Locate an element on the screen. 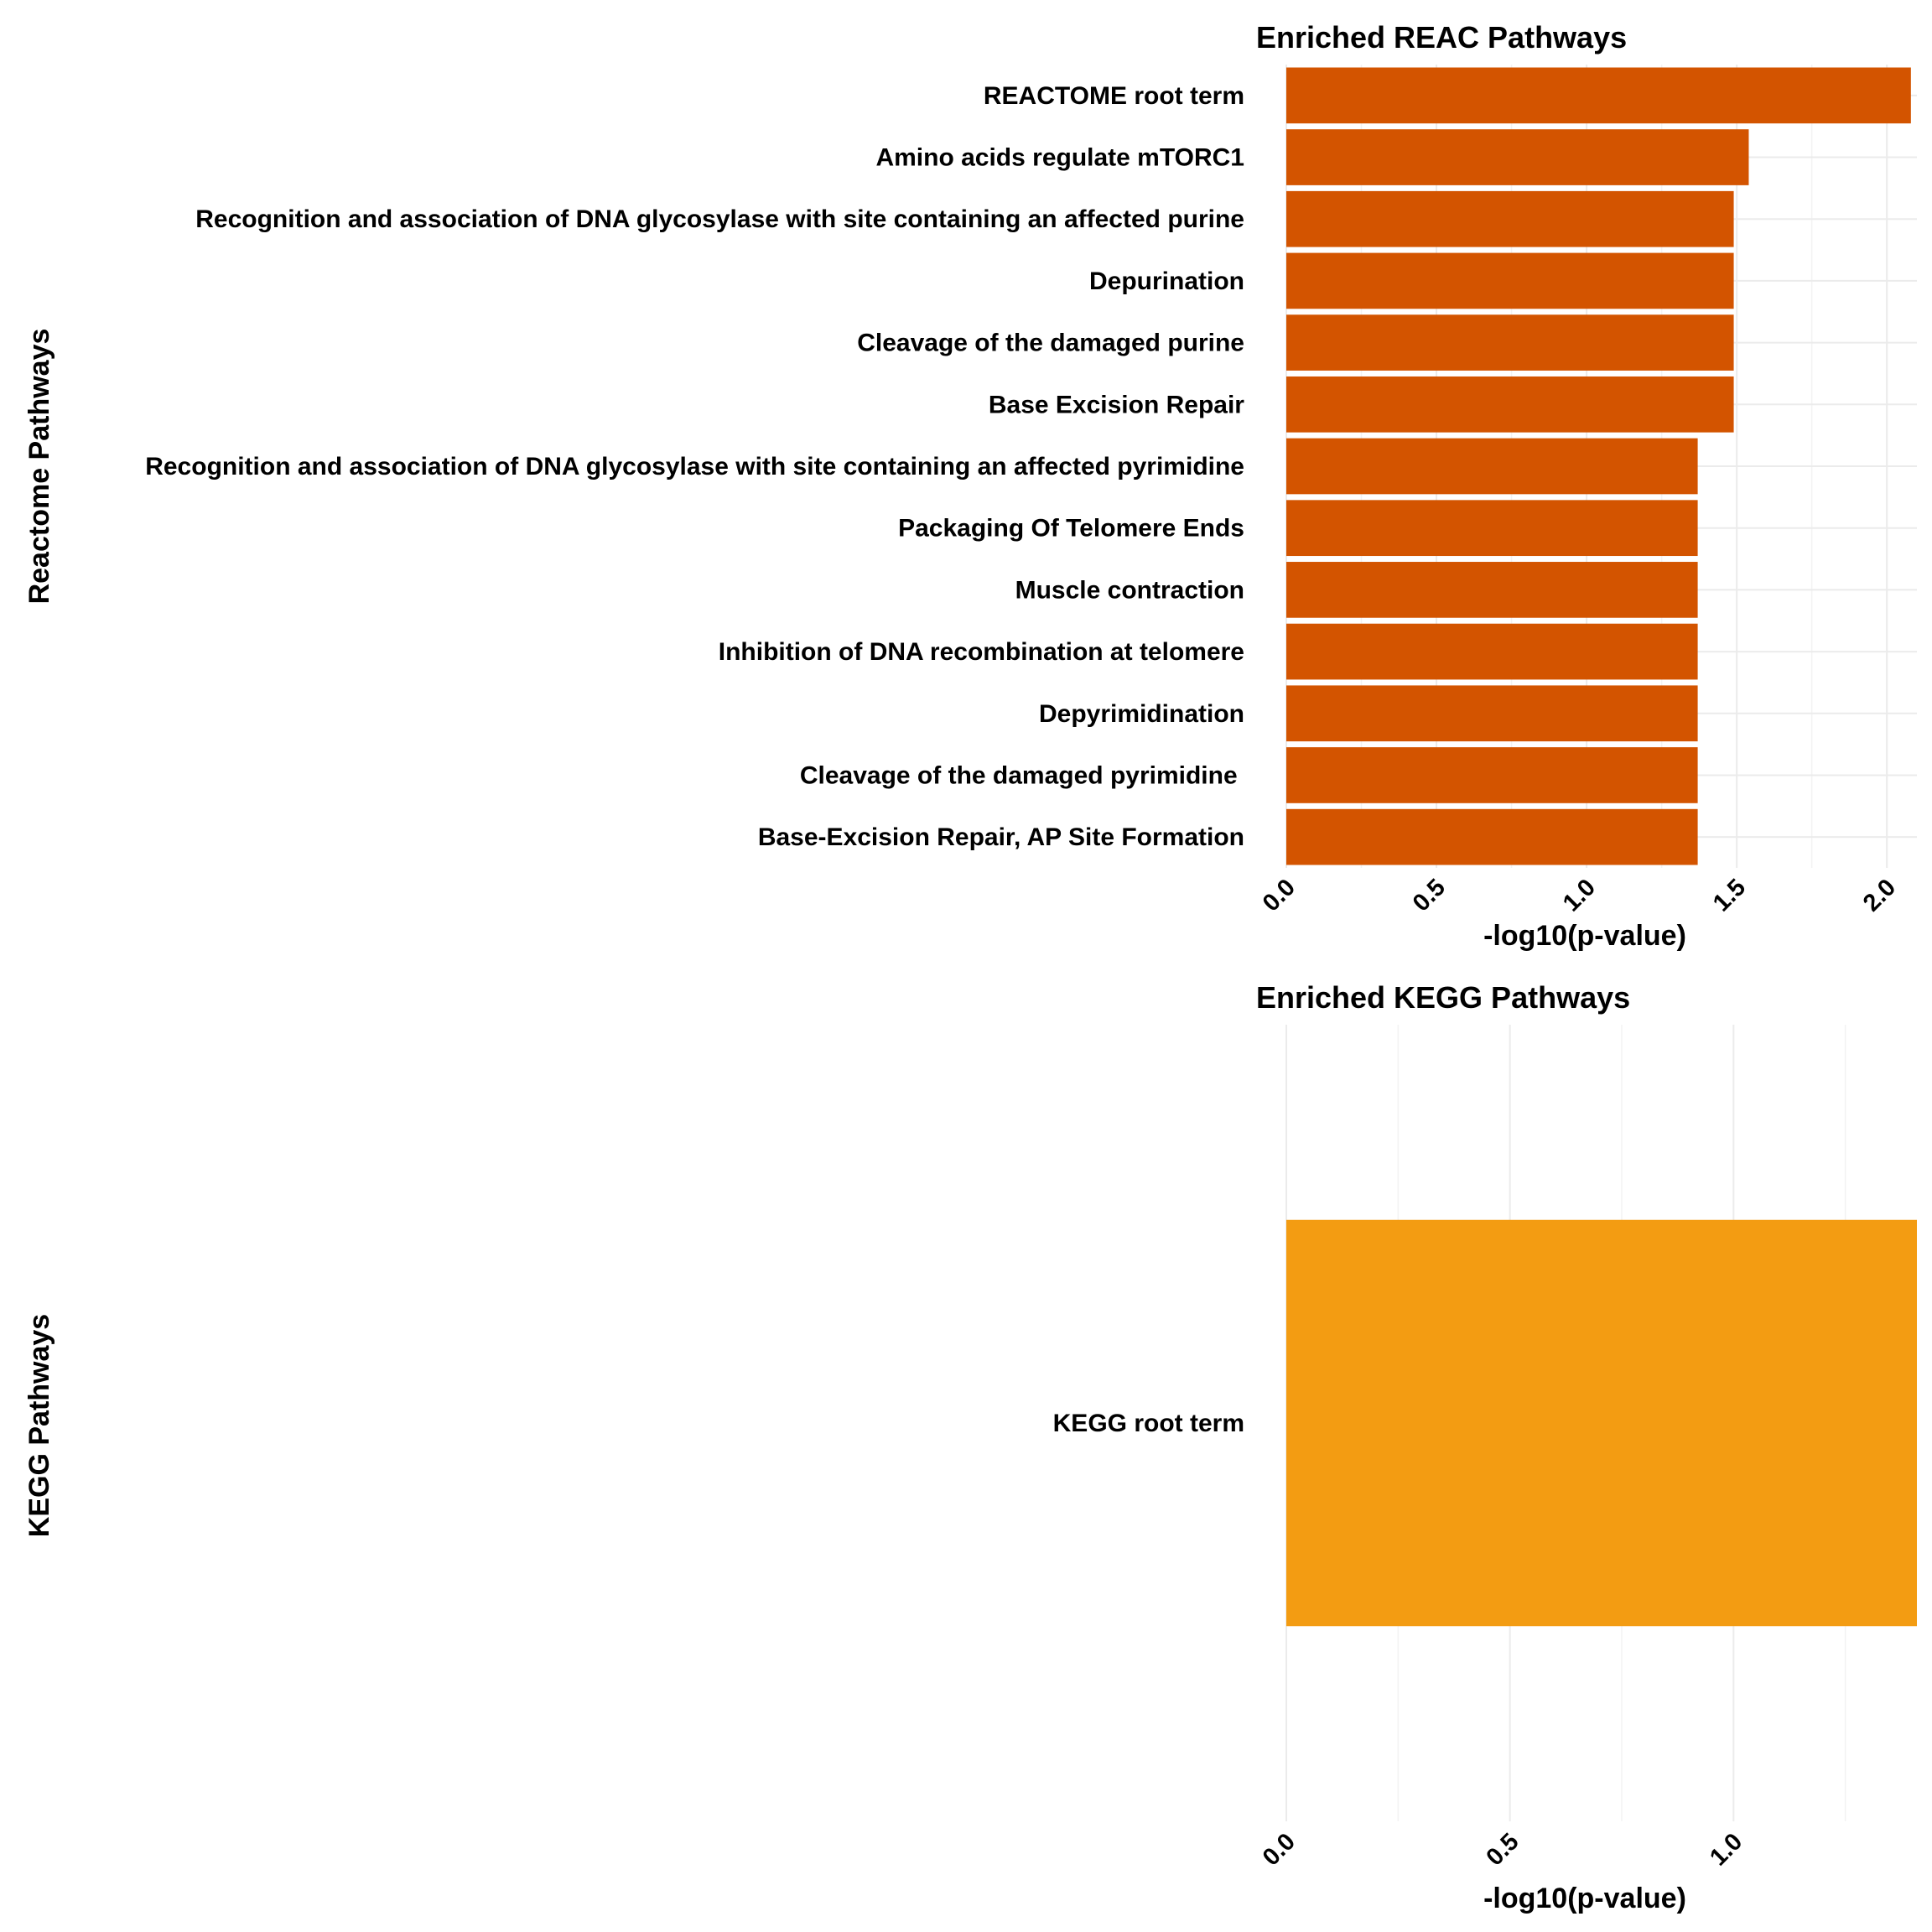 The height and width of the screenshot is (1932, 1932). reac-category-label: REACTOME root term is located at coordinates (1114, 96).